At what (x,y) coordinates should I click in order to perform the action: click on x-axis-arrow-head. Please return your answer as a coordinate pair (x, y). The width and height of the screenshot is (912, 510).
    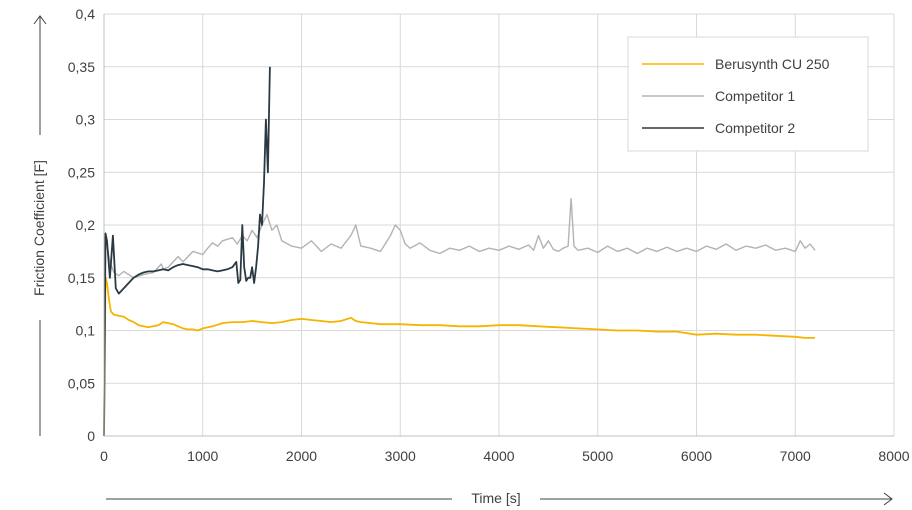
    Looking at the image, I should click on (888, 499).